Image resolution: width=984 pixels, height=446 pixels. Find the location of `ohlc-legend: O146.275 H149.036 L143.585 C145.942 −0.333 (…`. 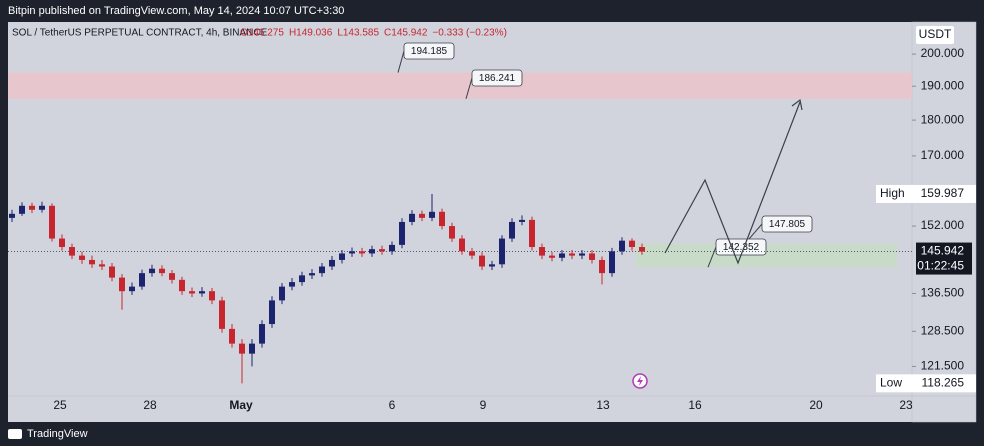

ohlc-legend: O146.275 H149.036 L143.585 C145.942 −0.333 (… is located at coordinates (373, 33).